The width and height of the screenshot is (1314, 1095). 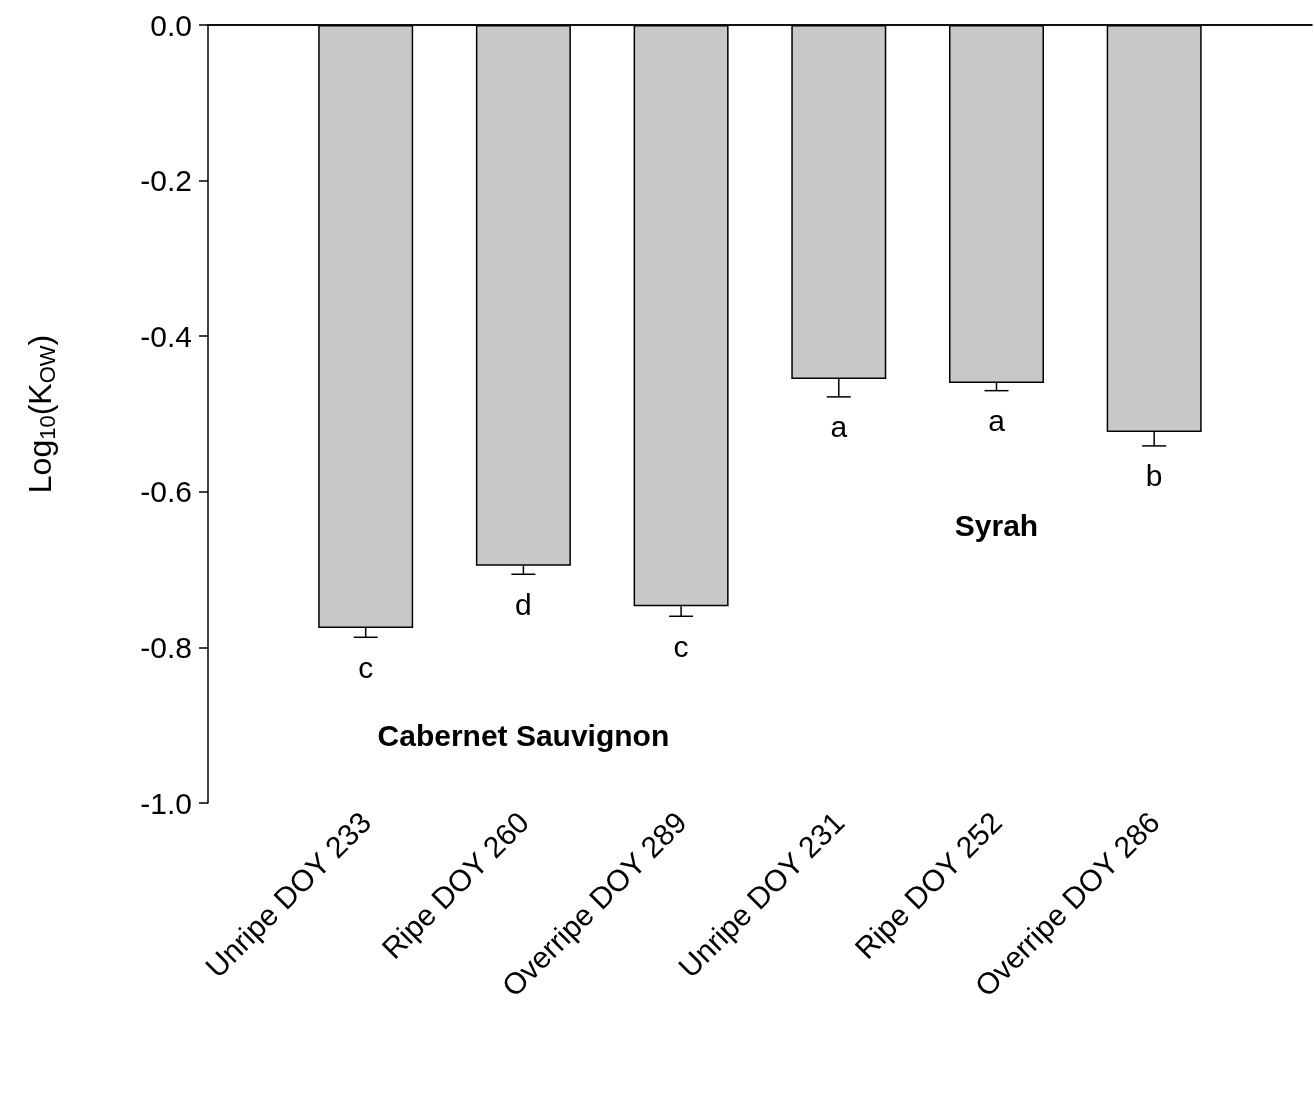 I want to click on y-tick-label: -0.8, so click(x=166, y=647).